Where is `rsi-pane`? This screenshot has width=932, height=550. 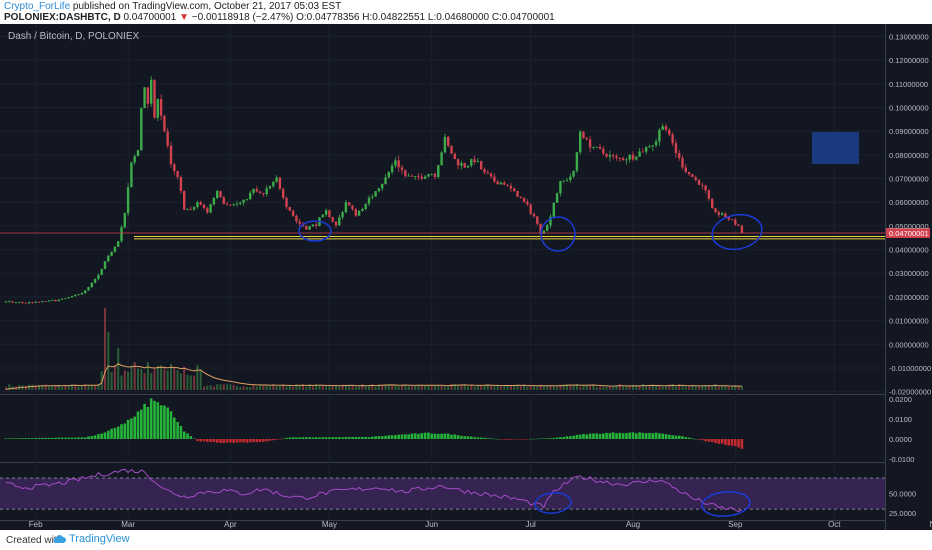
rsi-pane is located at coordinates (442, 490).